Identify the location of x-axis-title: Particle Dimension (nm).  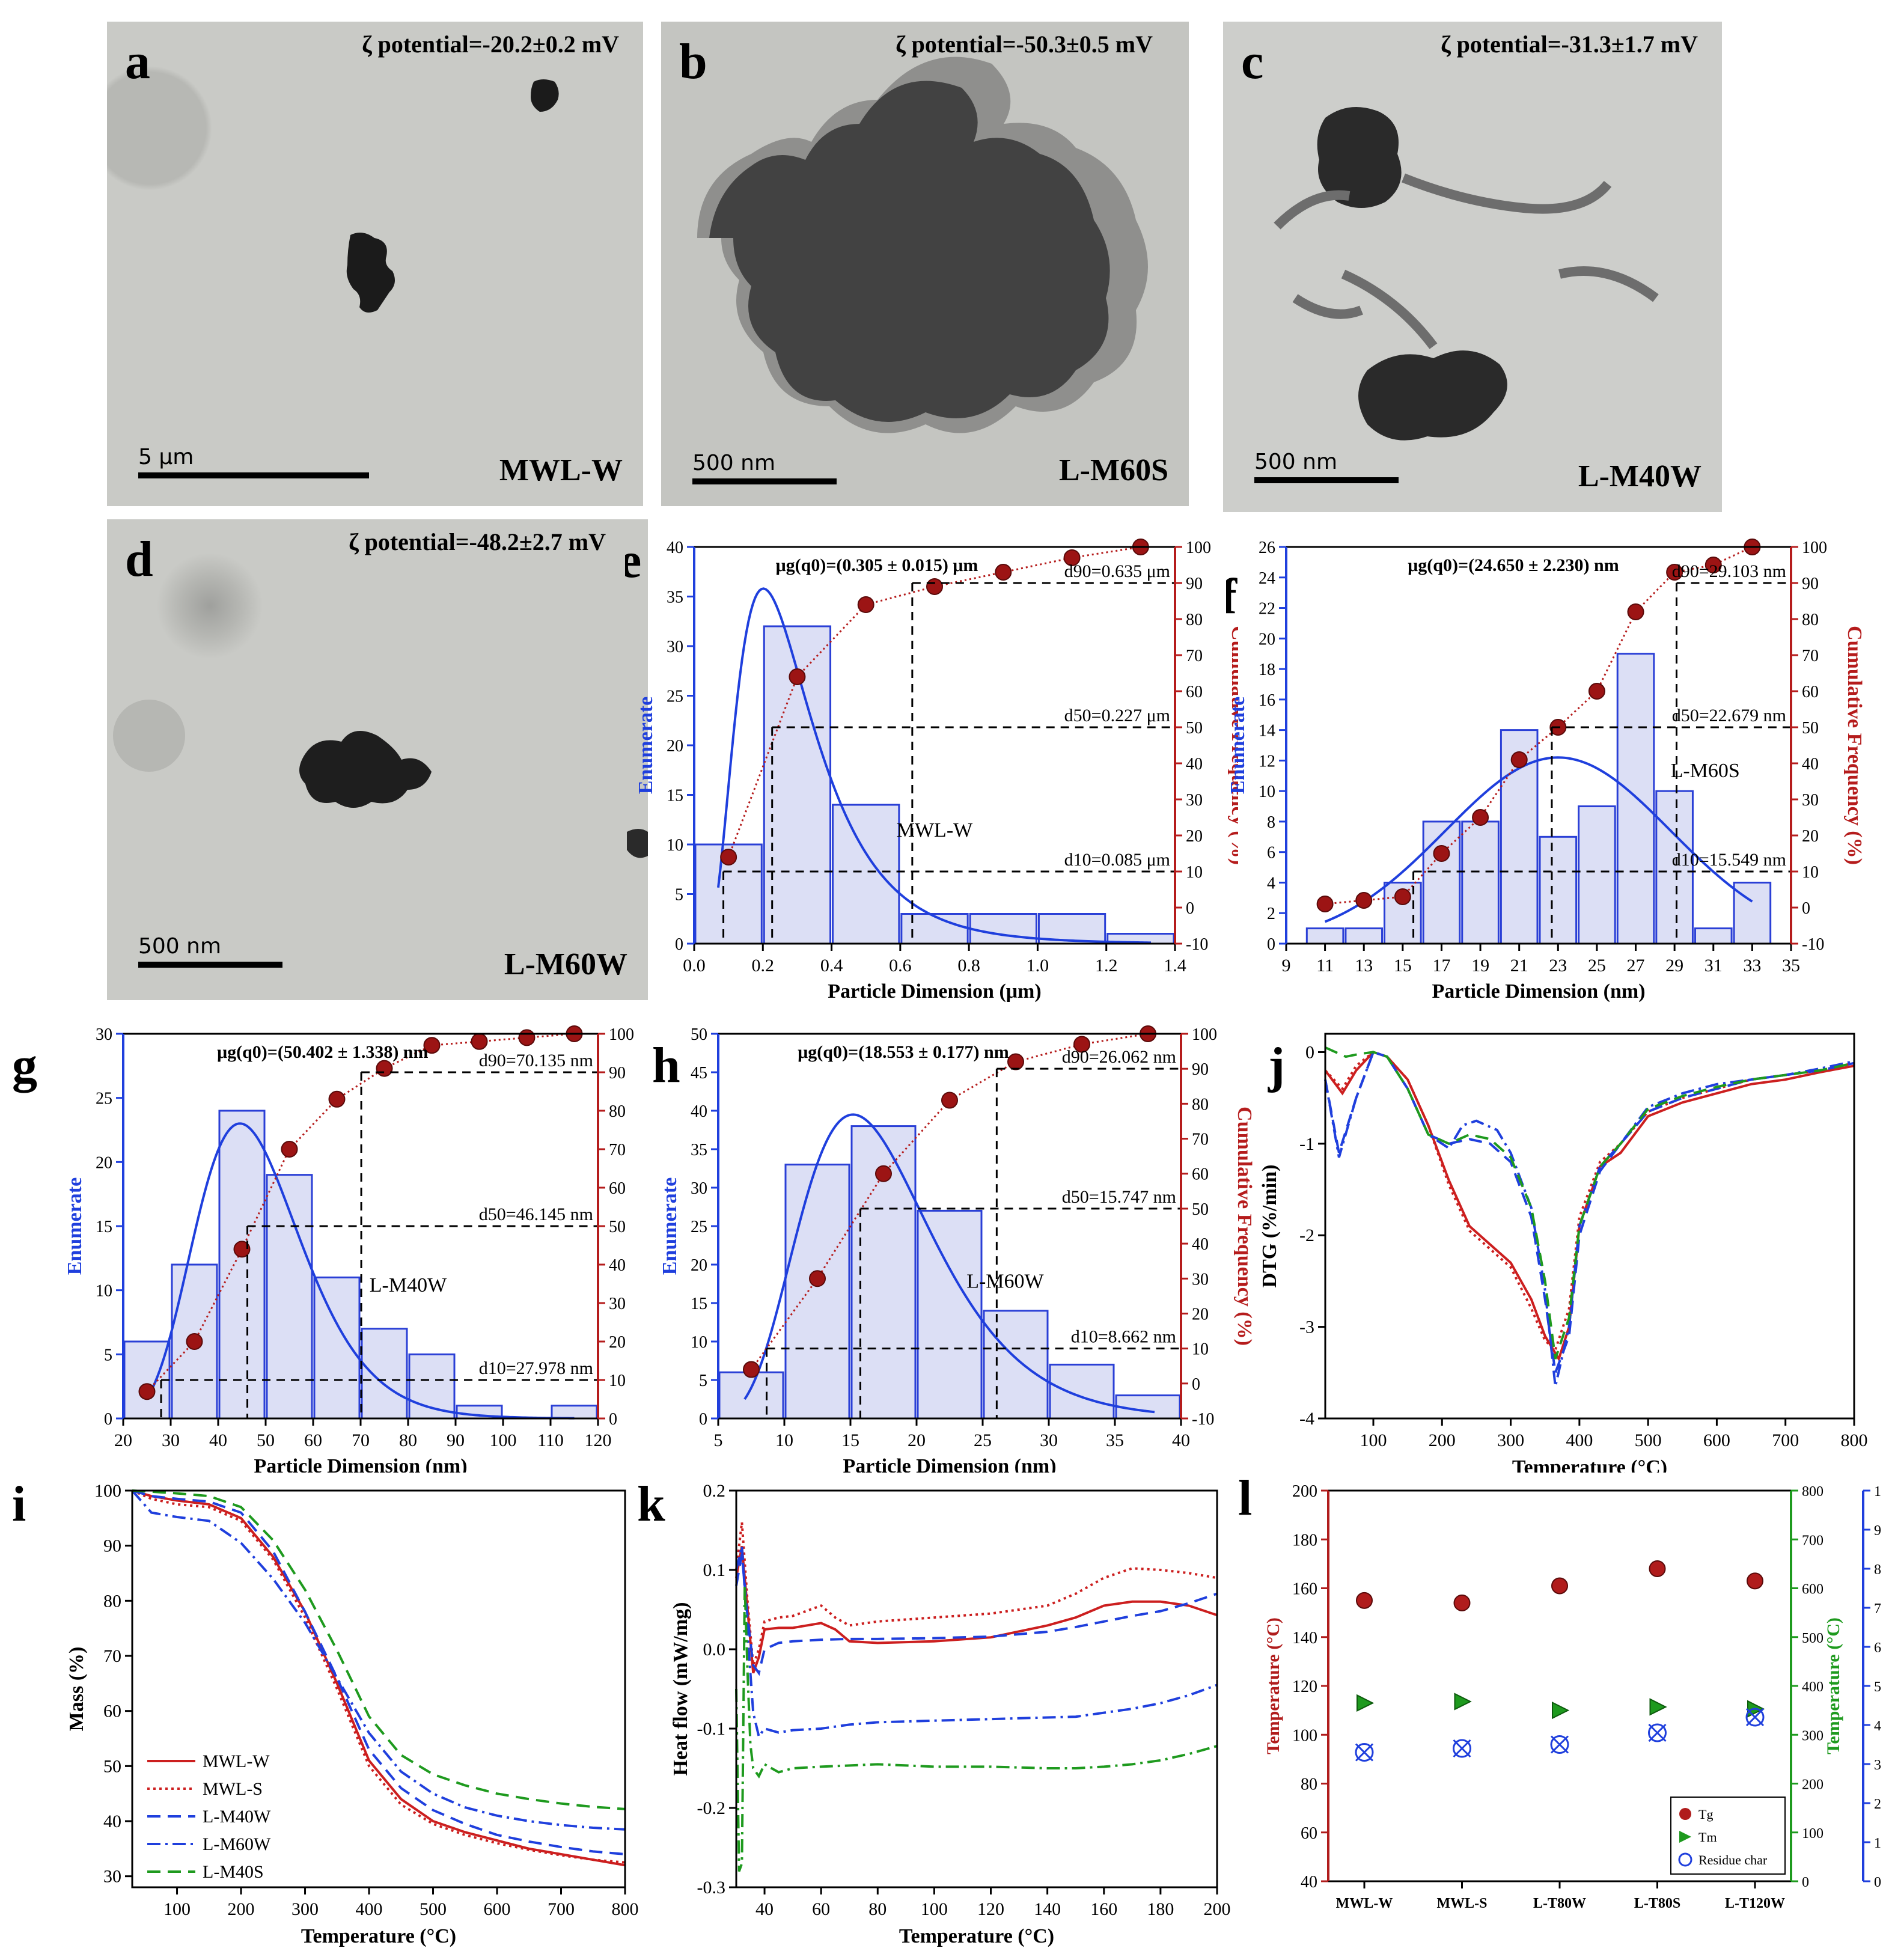
(949, 1464).